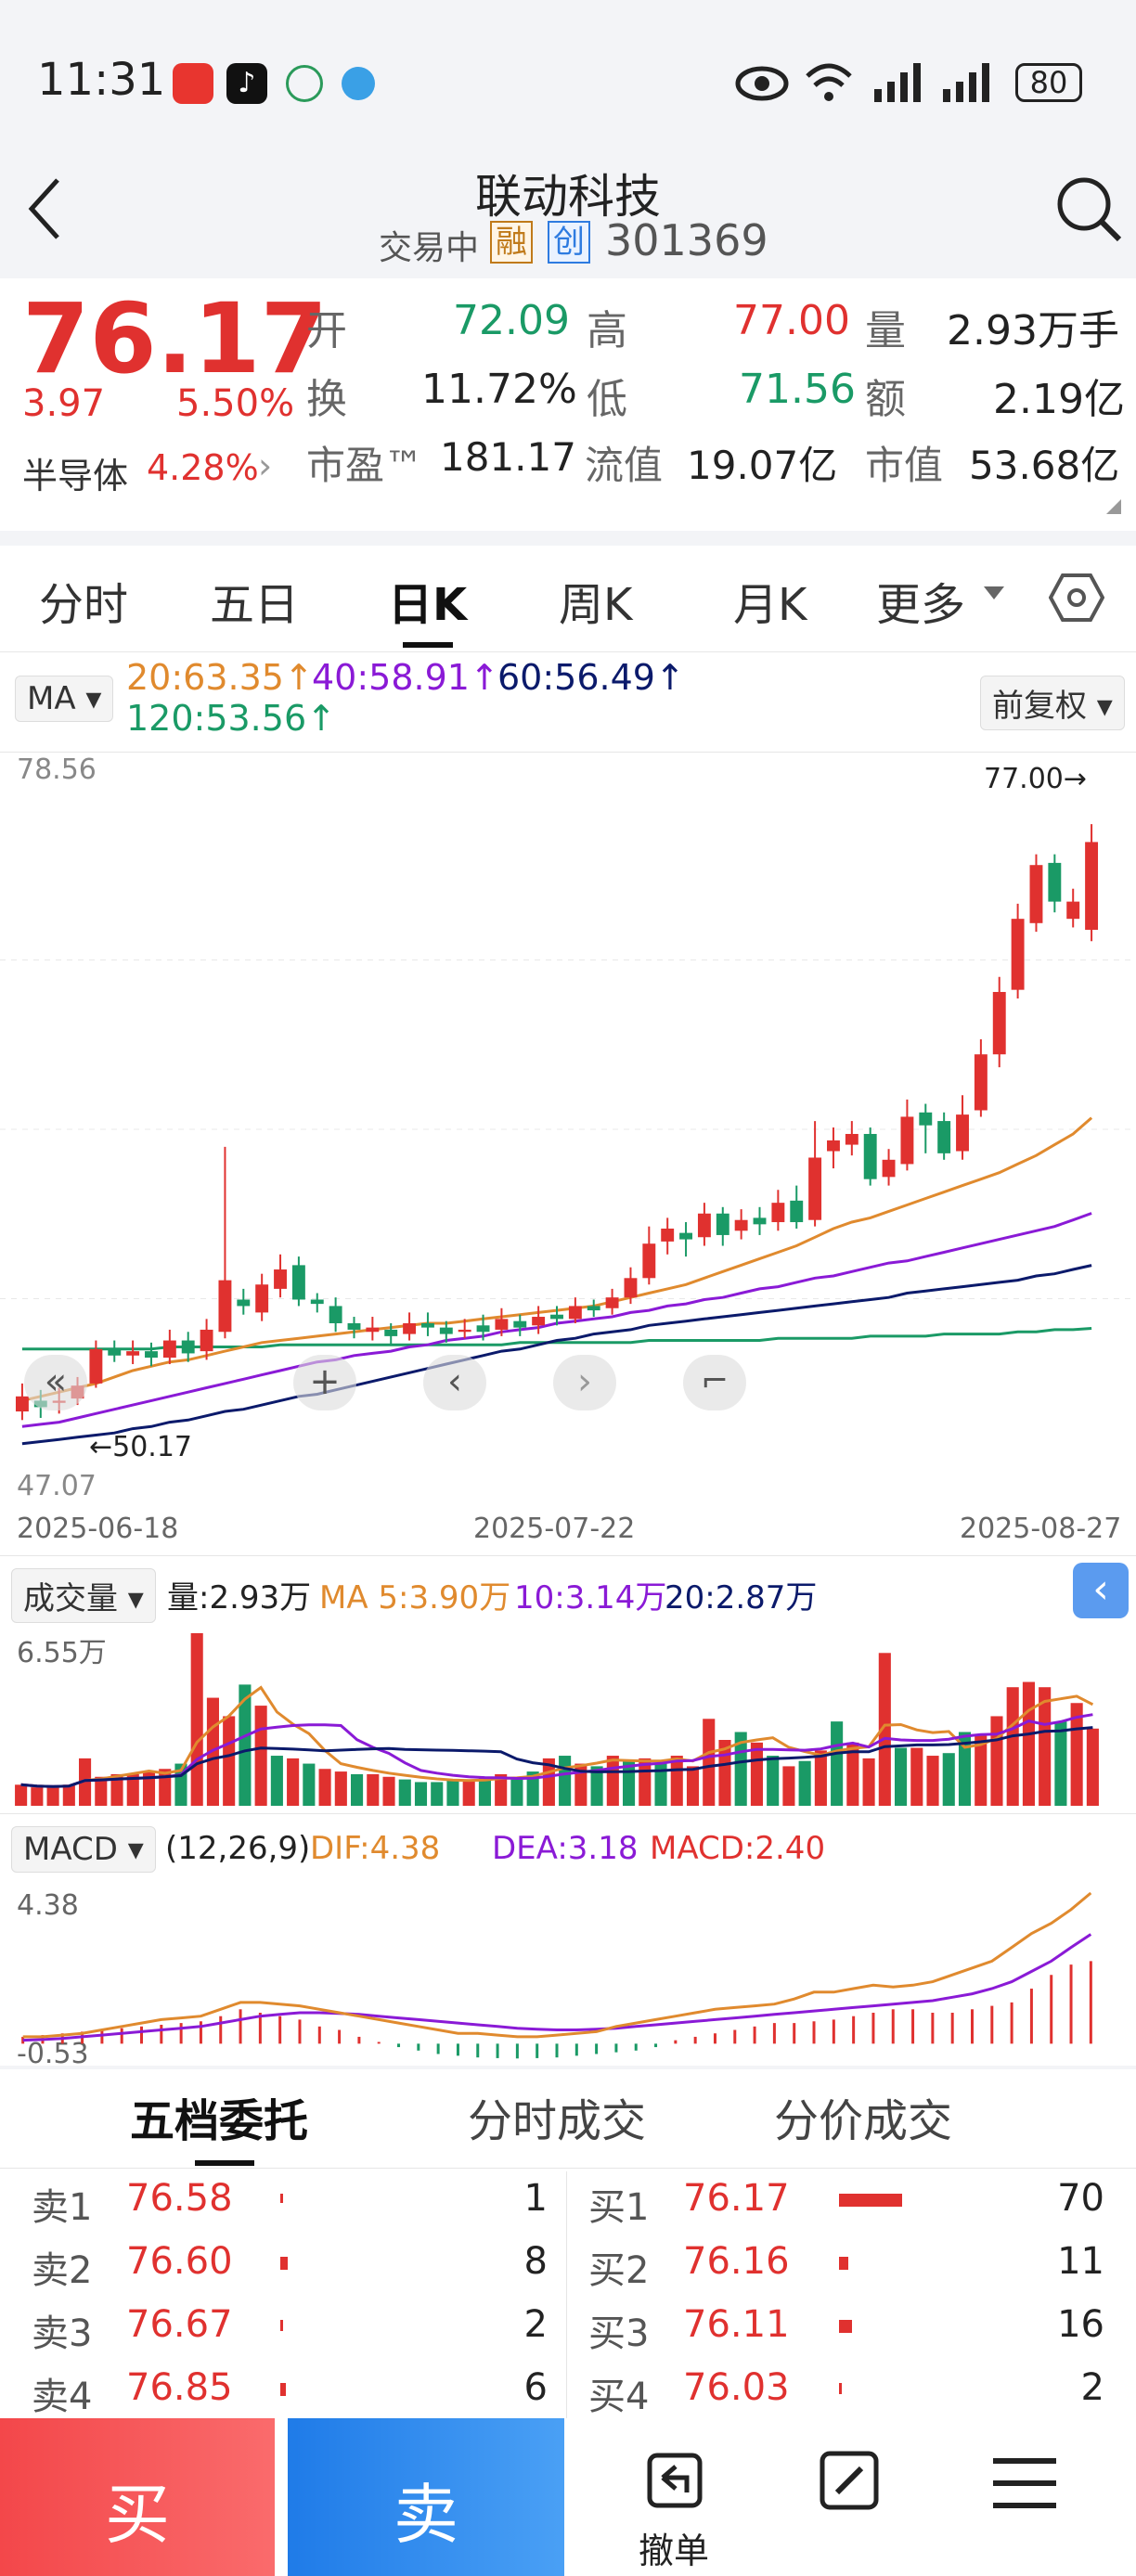  Describe the element at coordinates (736, 2262) in the screenshot. I see `buy-level-price: 76.16` at that location.